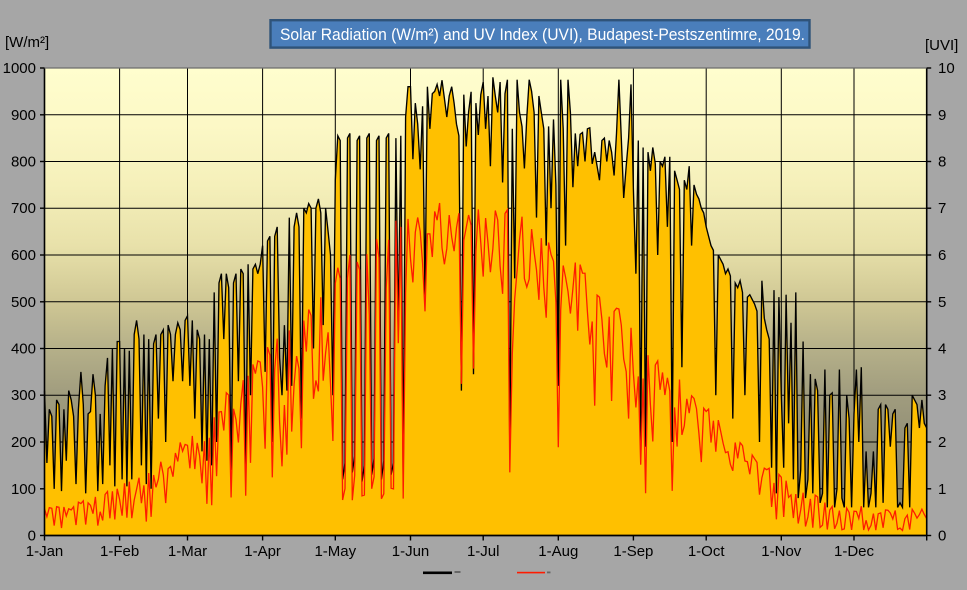  What do you see at coordinates (23, 255) in the screenshot?
I see `svg-text: 600` at bounding box center [23, 255].